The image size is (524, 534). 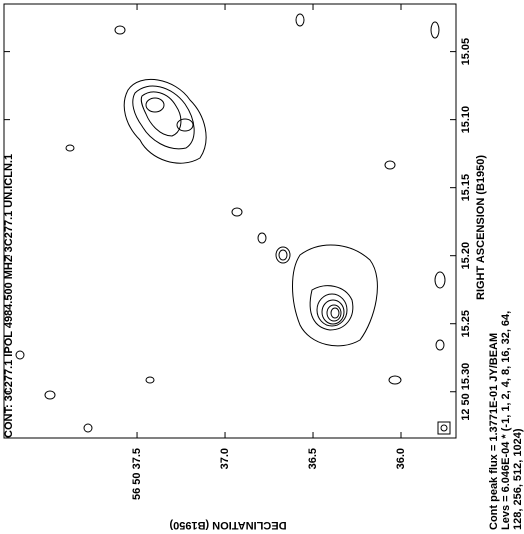 What do you see at coordinates (466, 120) in the screenshot?
I see `x-tick-label: 15.10` at bounding box center [466, 120].